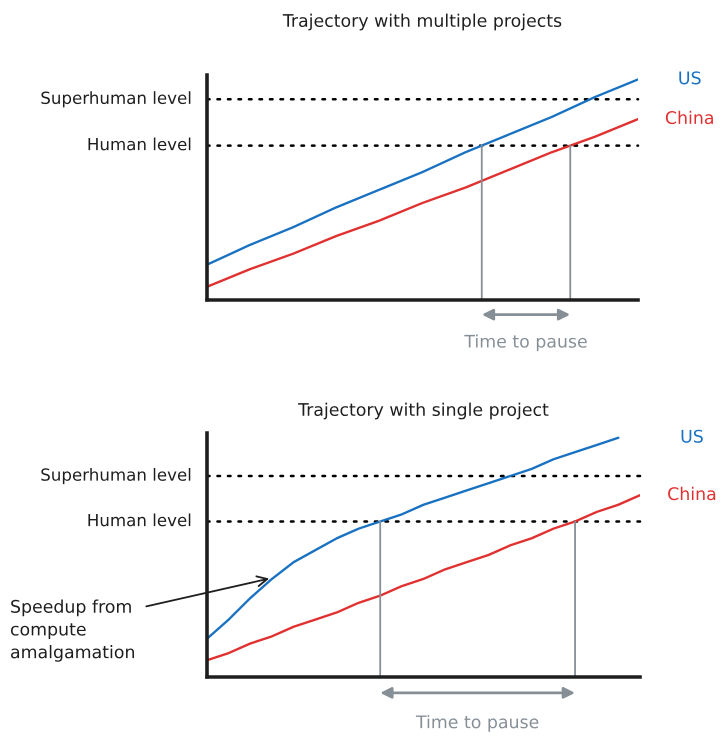  I want to click on chart-title: Trajectory with multiple projects, so click(422, 22).